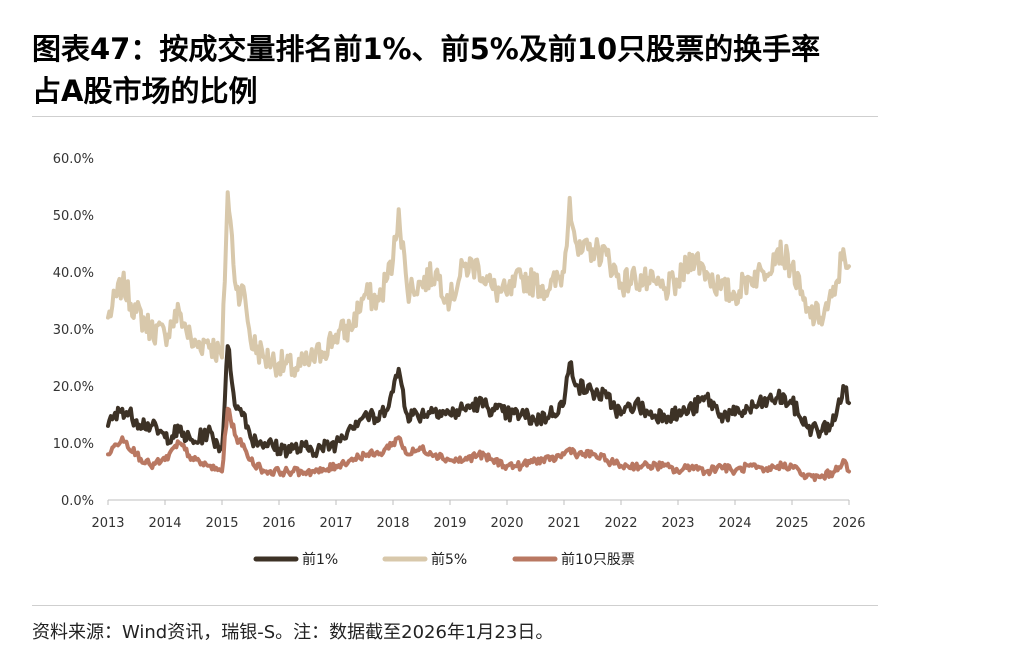 The image size is (1033, 649). What do you see at coordinates (426, 49) in the screenshot?
I see `chart-title-line1: 图表47：按成交量排名前1%、前5%及前10只股票的换手率` at bounding box center [426, 49].